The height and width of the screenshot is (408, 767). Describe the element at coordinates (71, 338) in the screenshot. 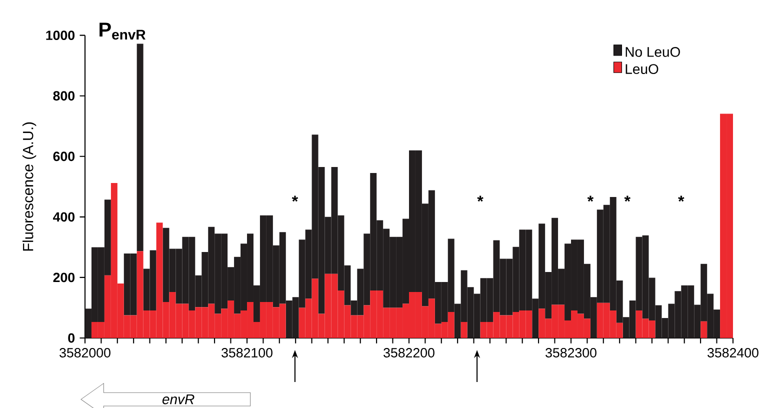

I see `y-tick-label: 0` at that location.